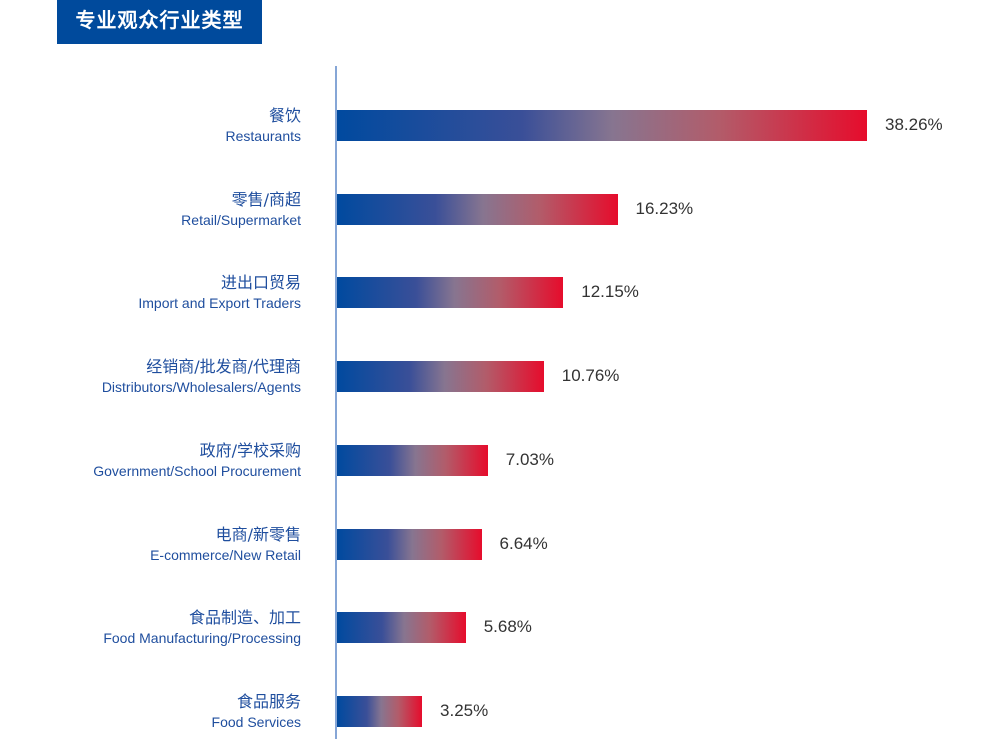  What do you see at coordinates (336, 402) in the screenshot?
I see `y-axis-line` at bounding box center [336, 402].